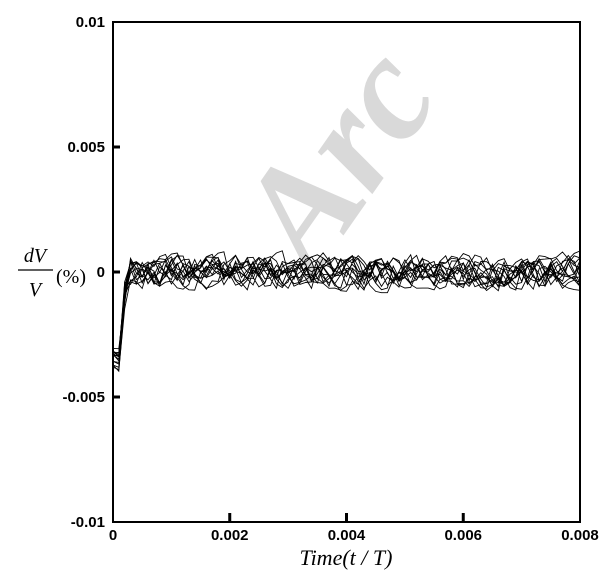  I want to click on y-tick-label: -0.005, so click(83, 397).